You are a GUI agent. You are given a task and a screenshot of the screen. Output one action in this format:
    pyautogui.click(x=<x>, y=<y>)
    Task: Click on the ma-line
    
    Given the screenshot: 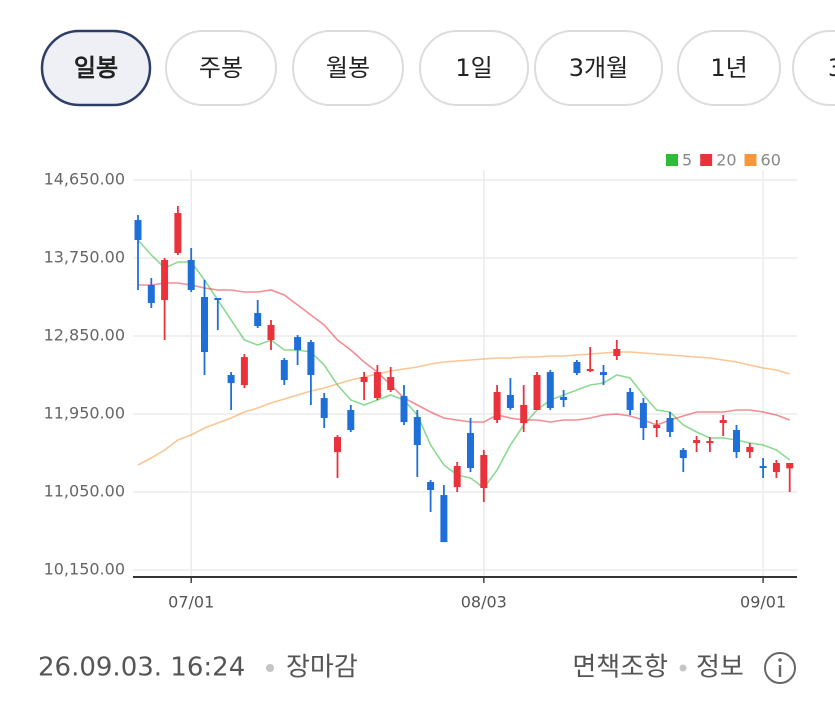 What is the action you would take?
    pyautogui.click(x=463, y=408)
    